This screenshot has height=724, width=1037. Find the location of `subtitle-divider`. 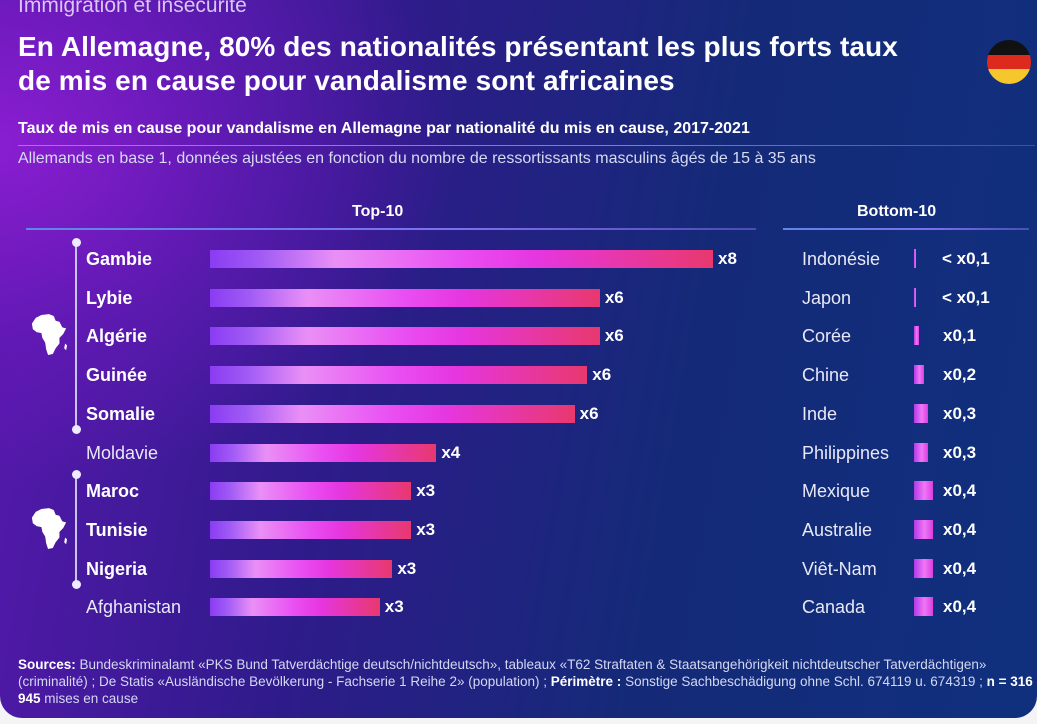

subtitle-divider is located at coordinates (526, 145).